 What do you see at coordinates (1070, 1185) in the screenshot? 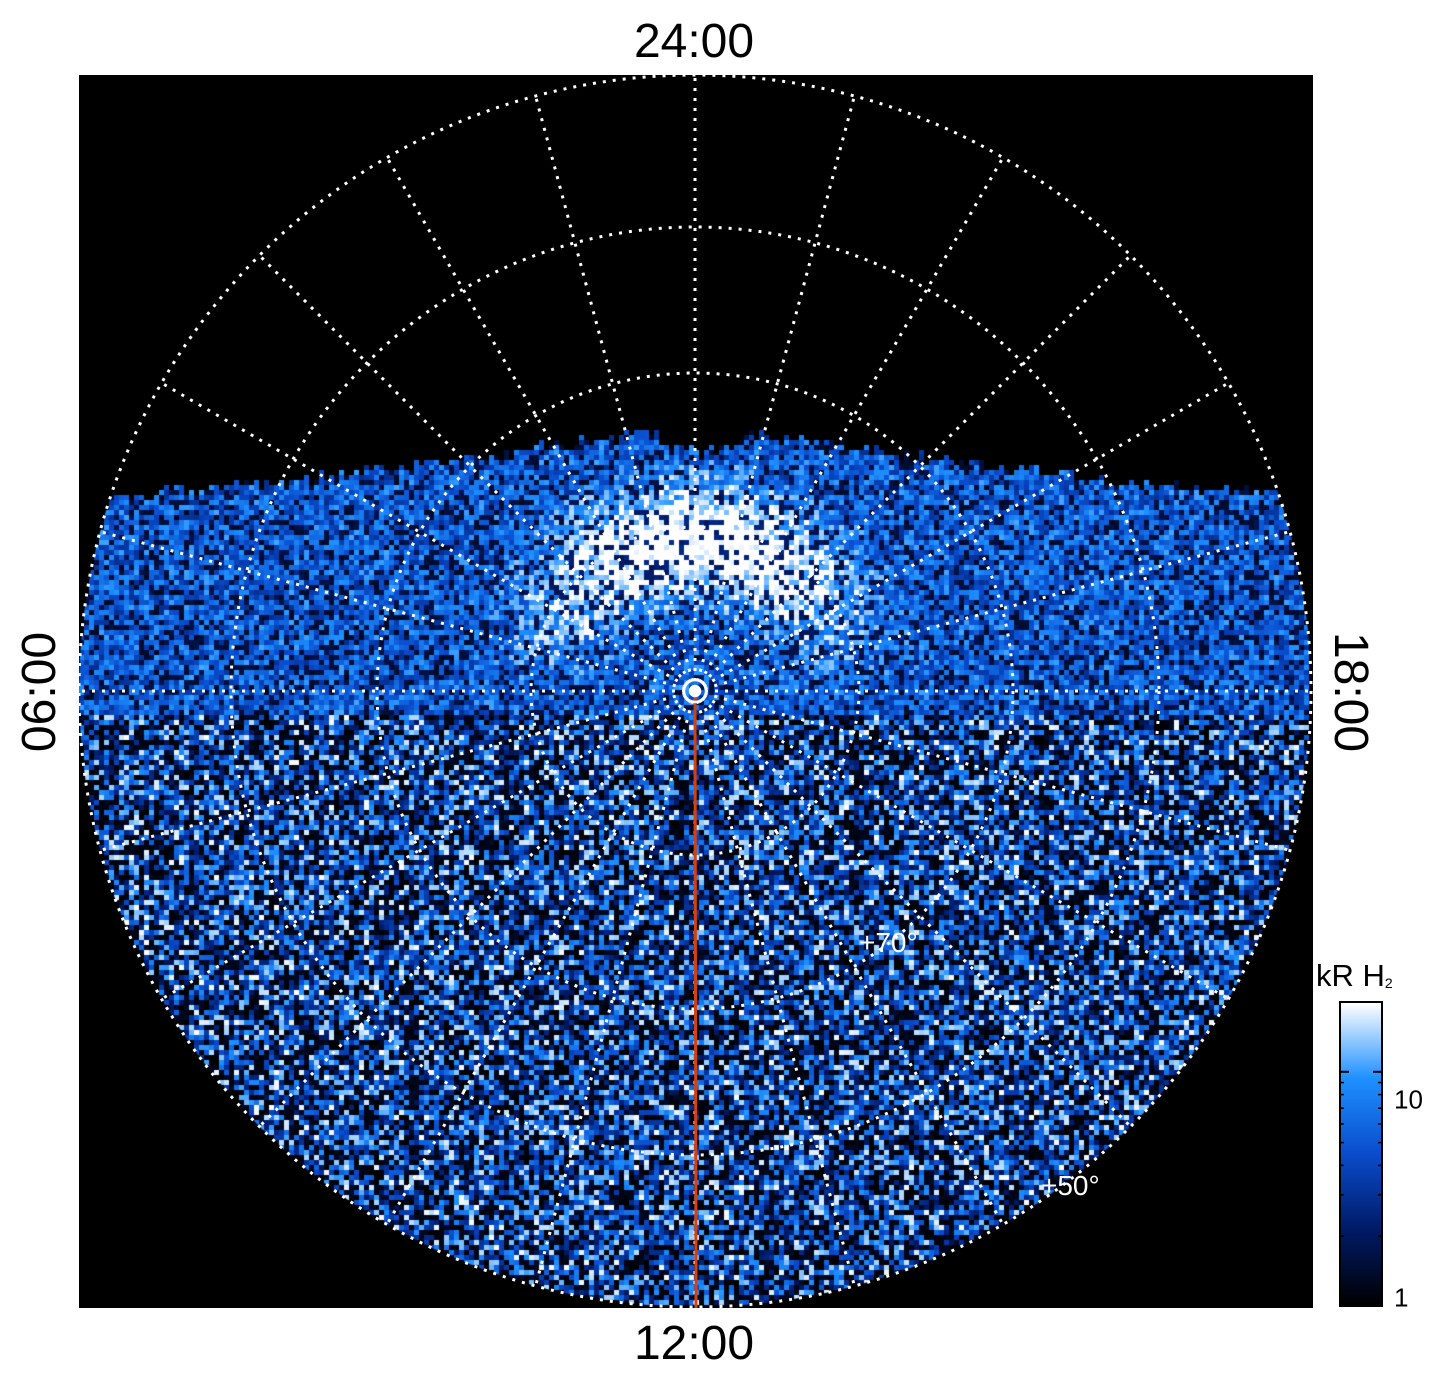
I see `latitude-label-50: +50°` at bounding box center [1070, 1185].